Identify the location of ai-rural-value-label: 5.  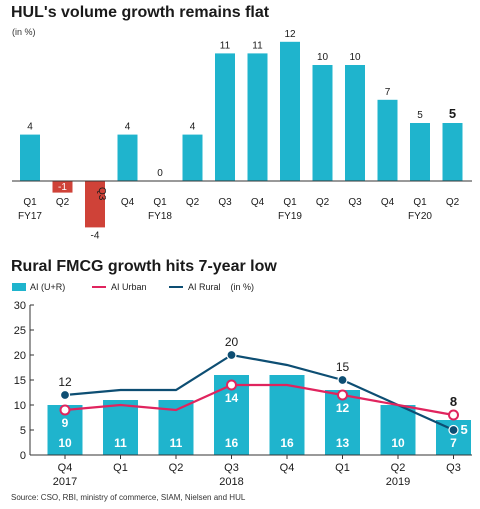
(464, 429).